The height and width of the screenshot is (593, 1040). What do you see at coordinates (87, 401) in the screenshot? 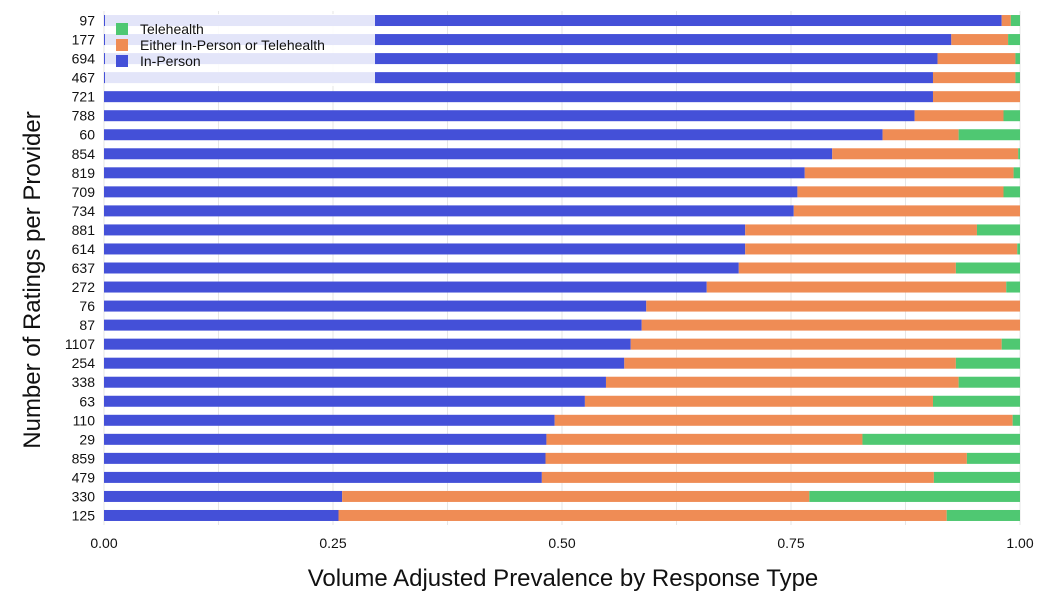
I see `y-tick-label: 63` at bounding box center [87, 401].